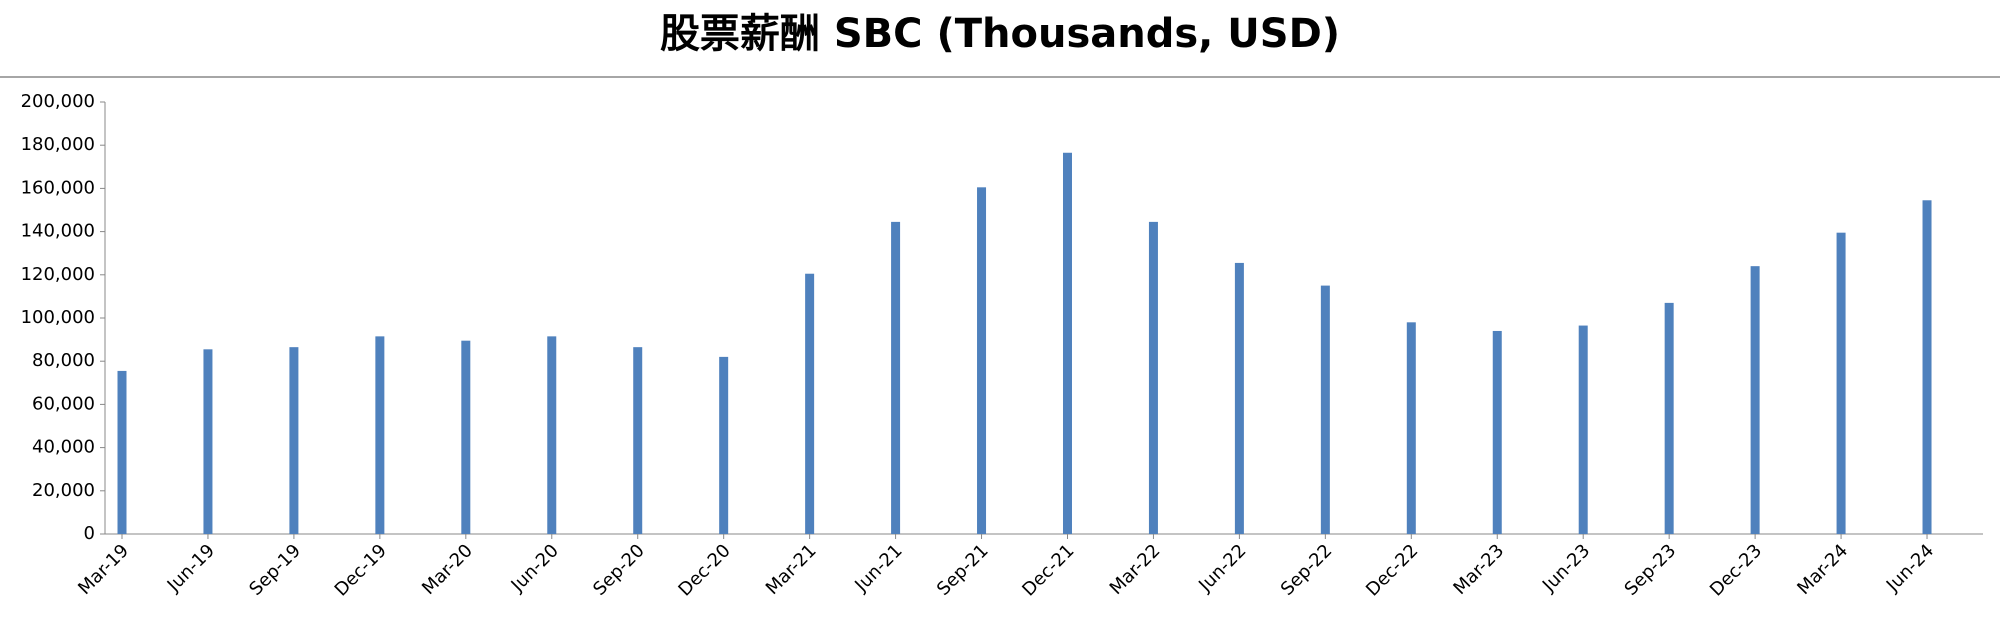 The height and width of the screenshot is (626, 2000). What do you see at coordinates (275, 570) in the screenshot?
I see `x-tick-label: Sep-19` at bounding box center [275, 570].